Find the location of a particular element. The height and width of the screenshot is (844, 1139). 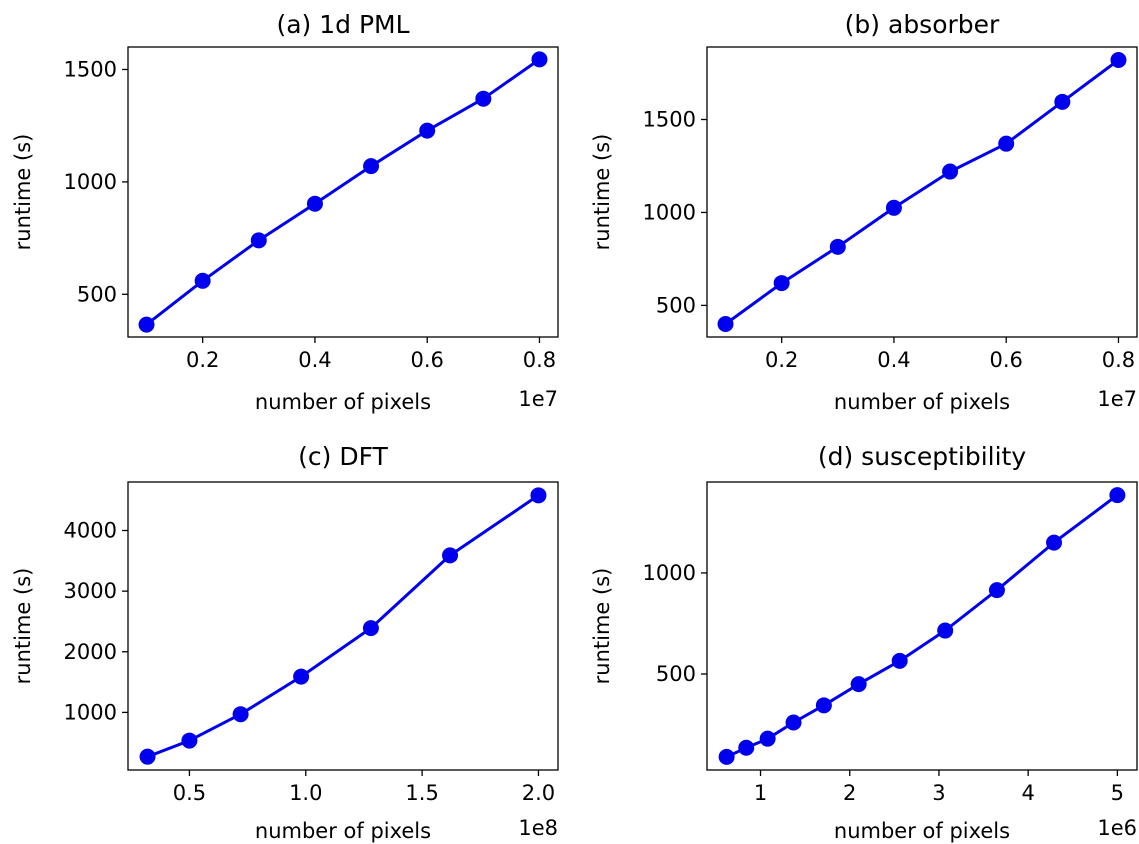

panel-title: (a) 1d PML is located at coordinates (342, 24).